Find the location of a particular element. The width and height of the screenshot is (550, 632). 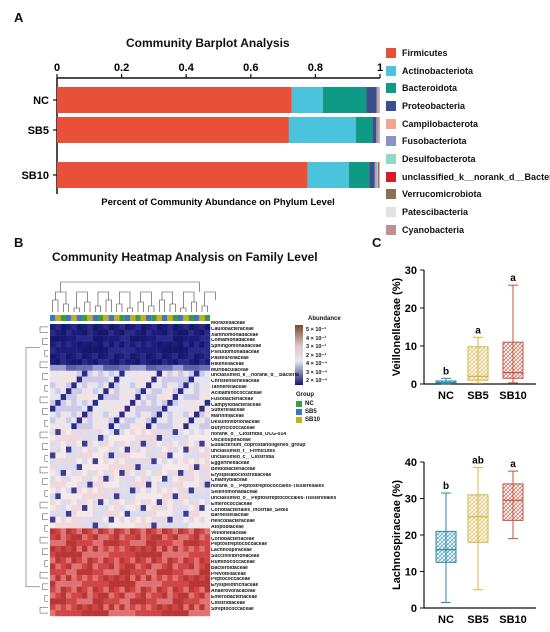

heatmap-row-label: Eubacterium_coprostanoligenes_group is located at coordinates (258, 446).